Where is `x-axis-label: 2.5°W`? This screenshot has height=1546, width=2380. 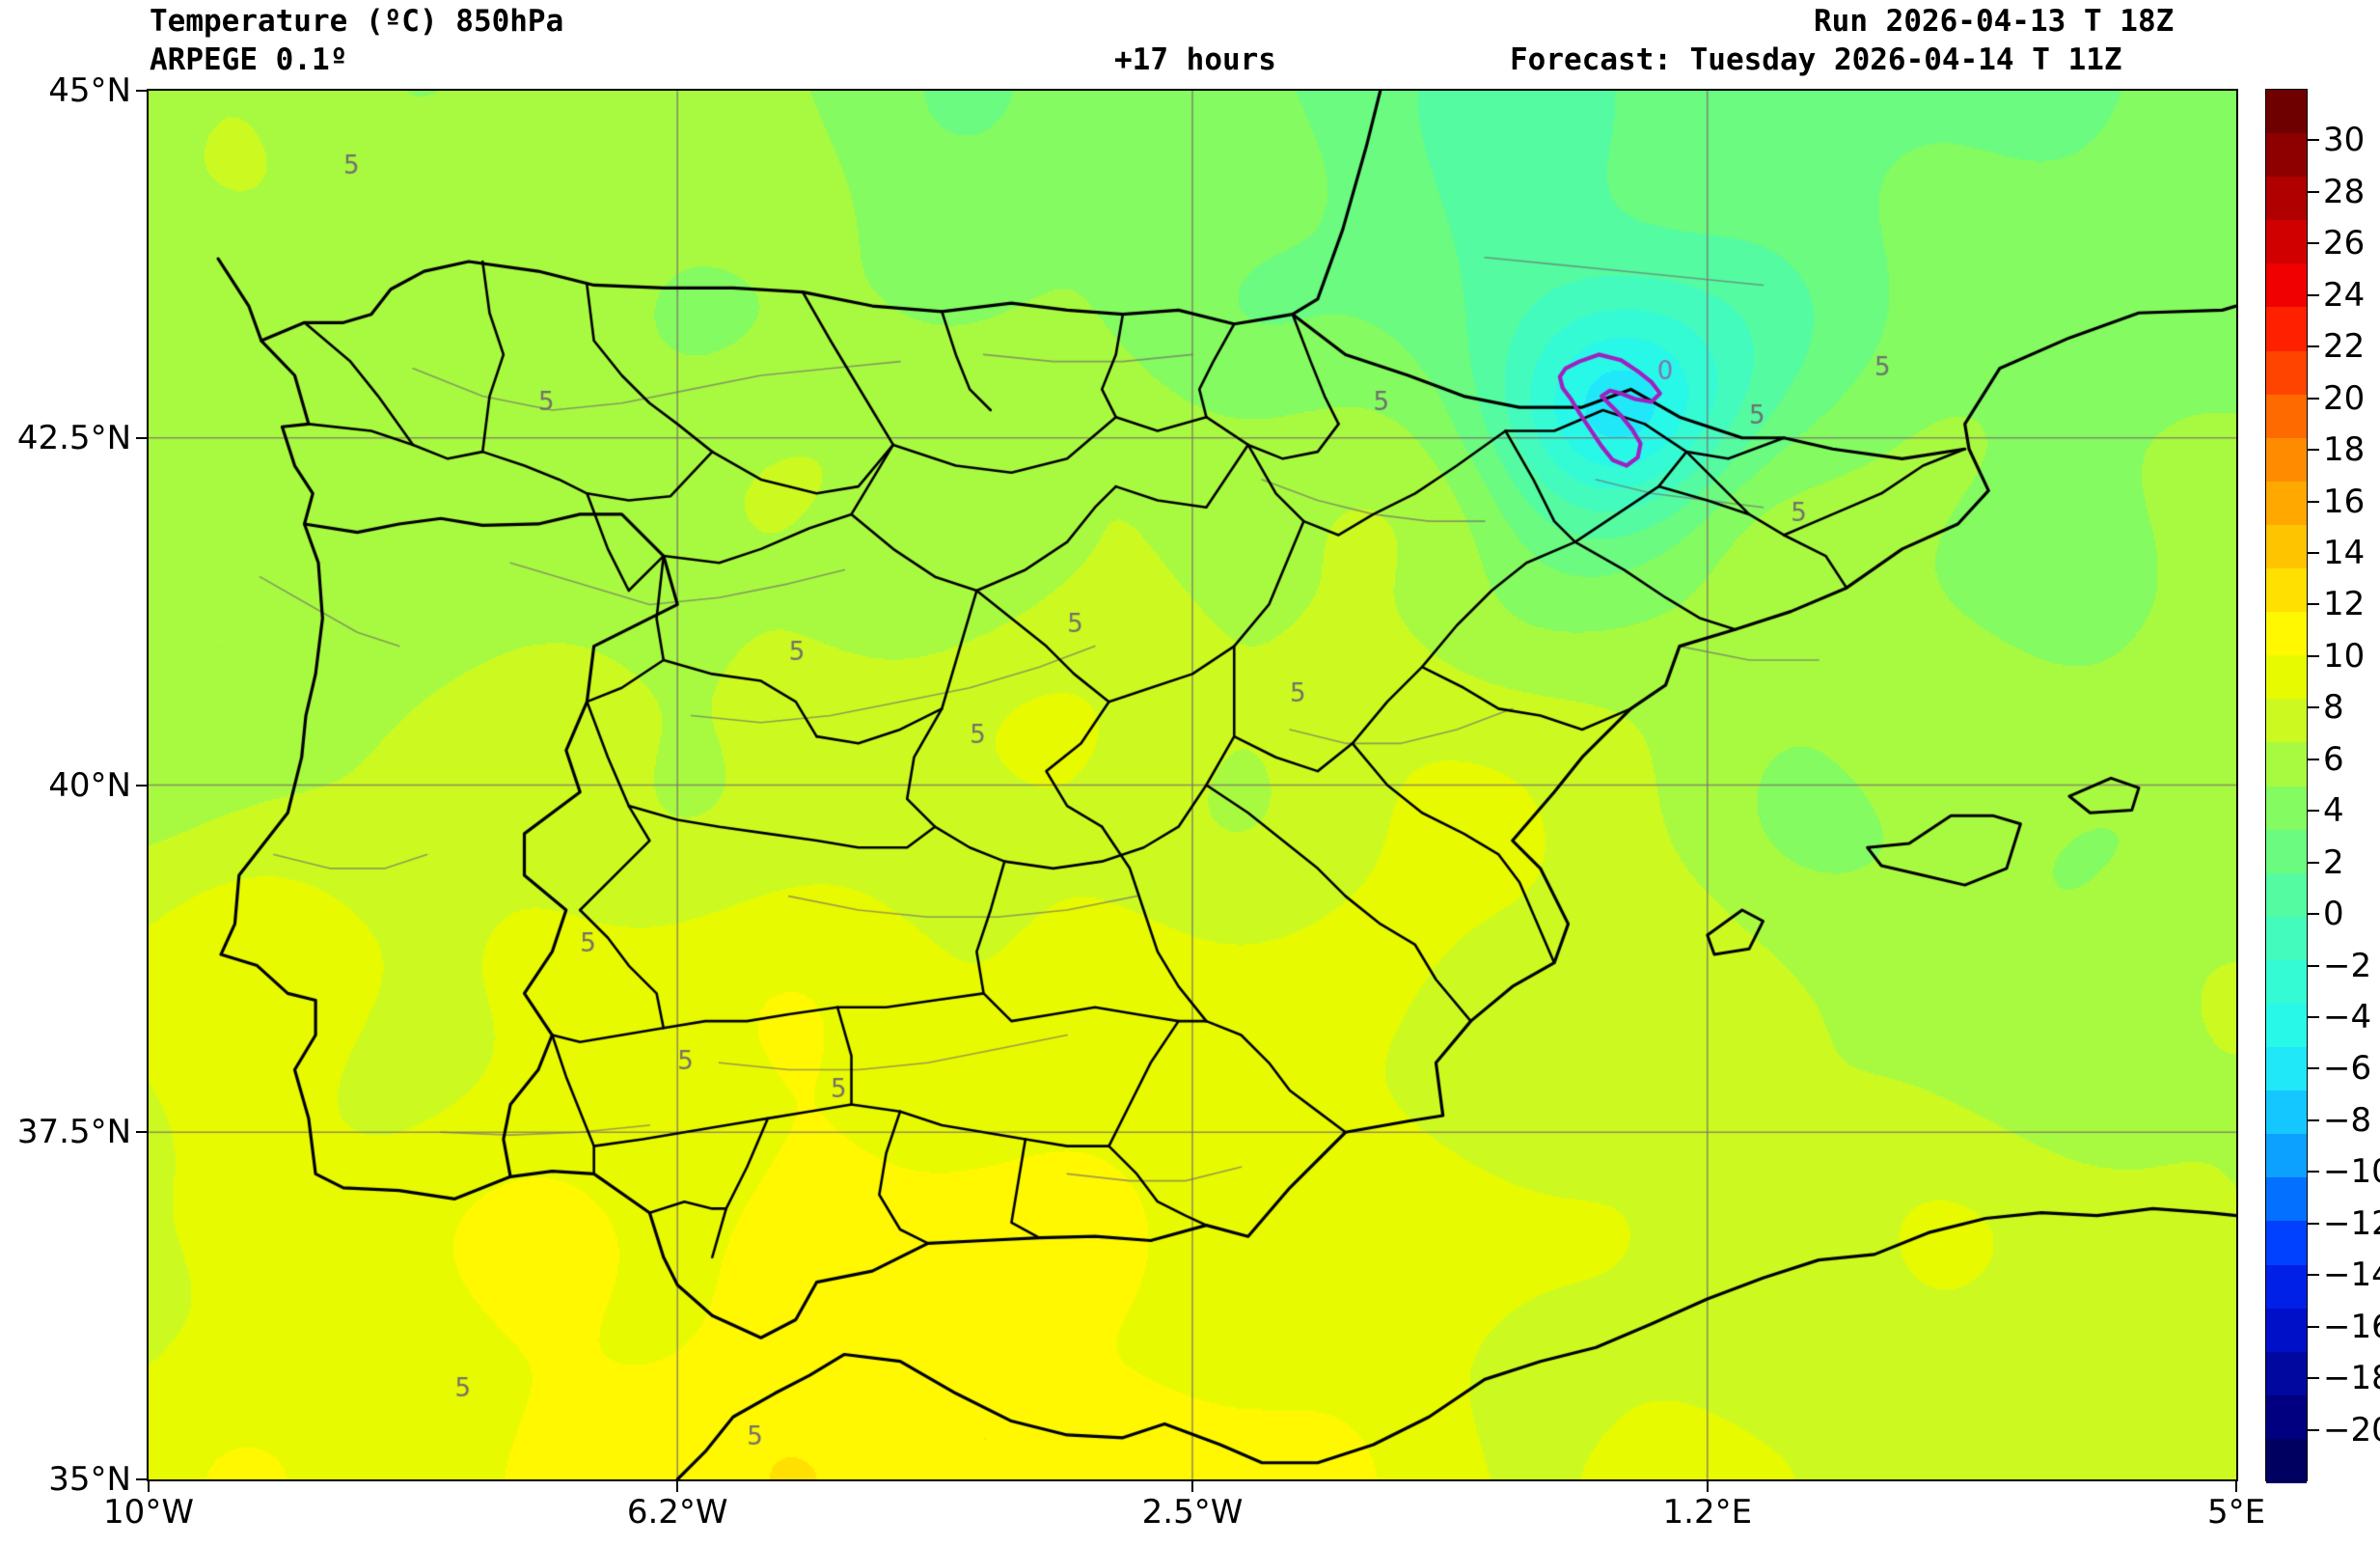 x-axis-label: 2.5°W is located at coordinates (1193, 1512).